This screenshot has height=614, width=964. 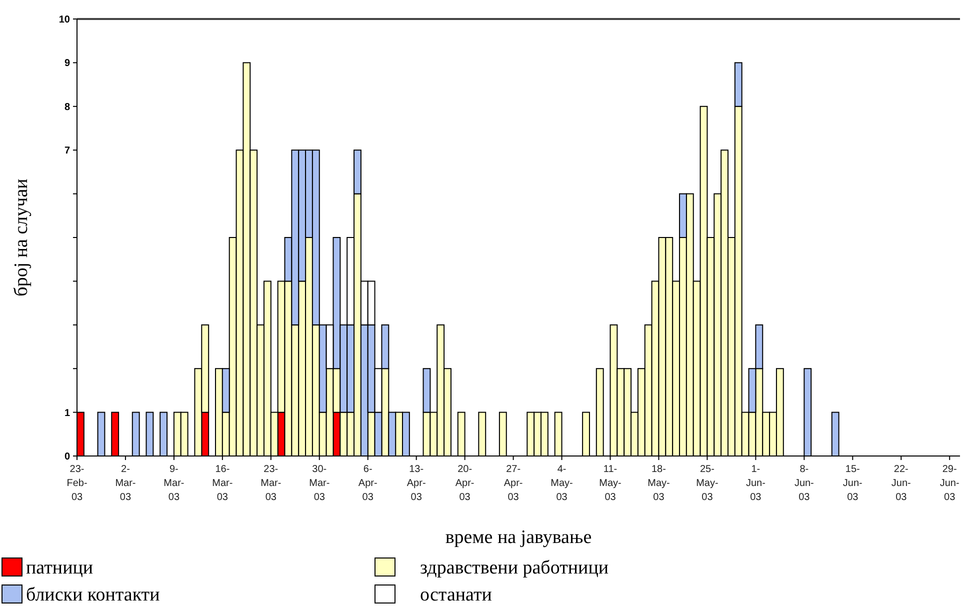 What do you see at coordinates (659, 483) in the screenshot?
I see `x-tick-label: 18-May-03` at bounding box center [659, 483].